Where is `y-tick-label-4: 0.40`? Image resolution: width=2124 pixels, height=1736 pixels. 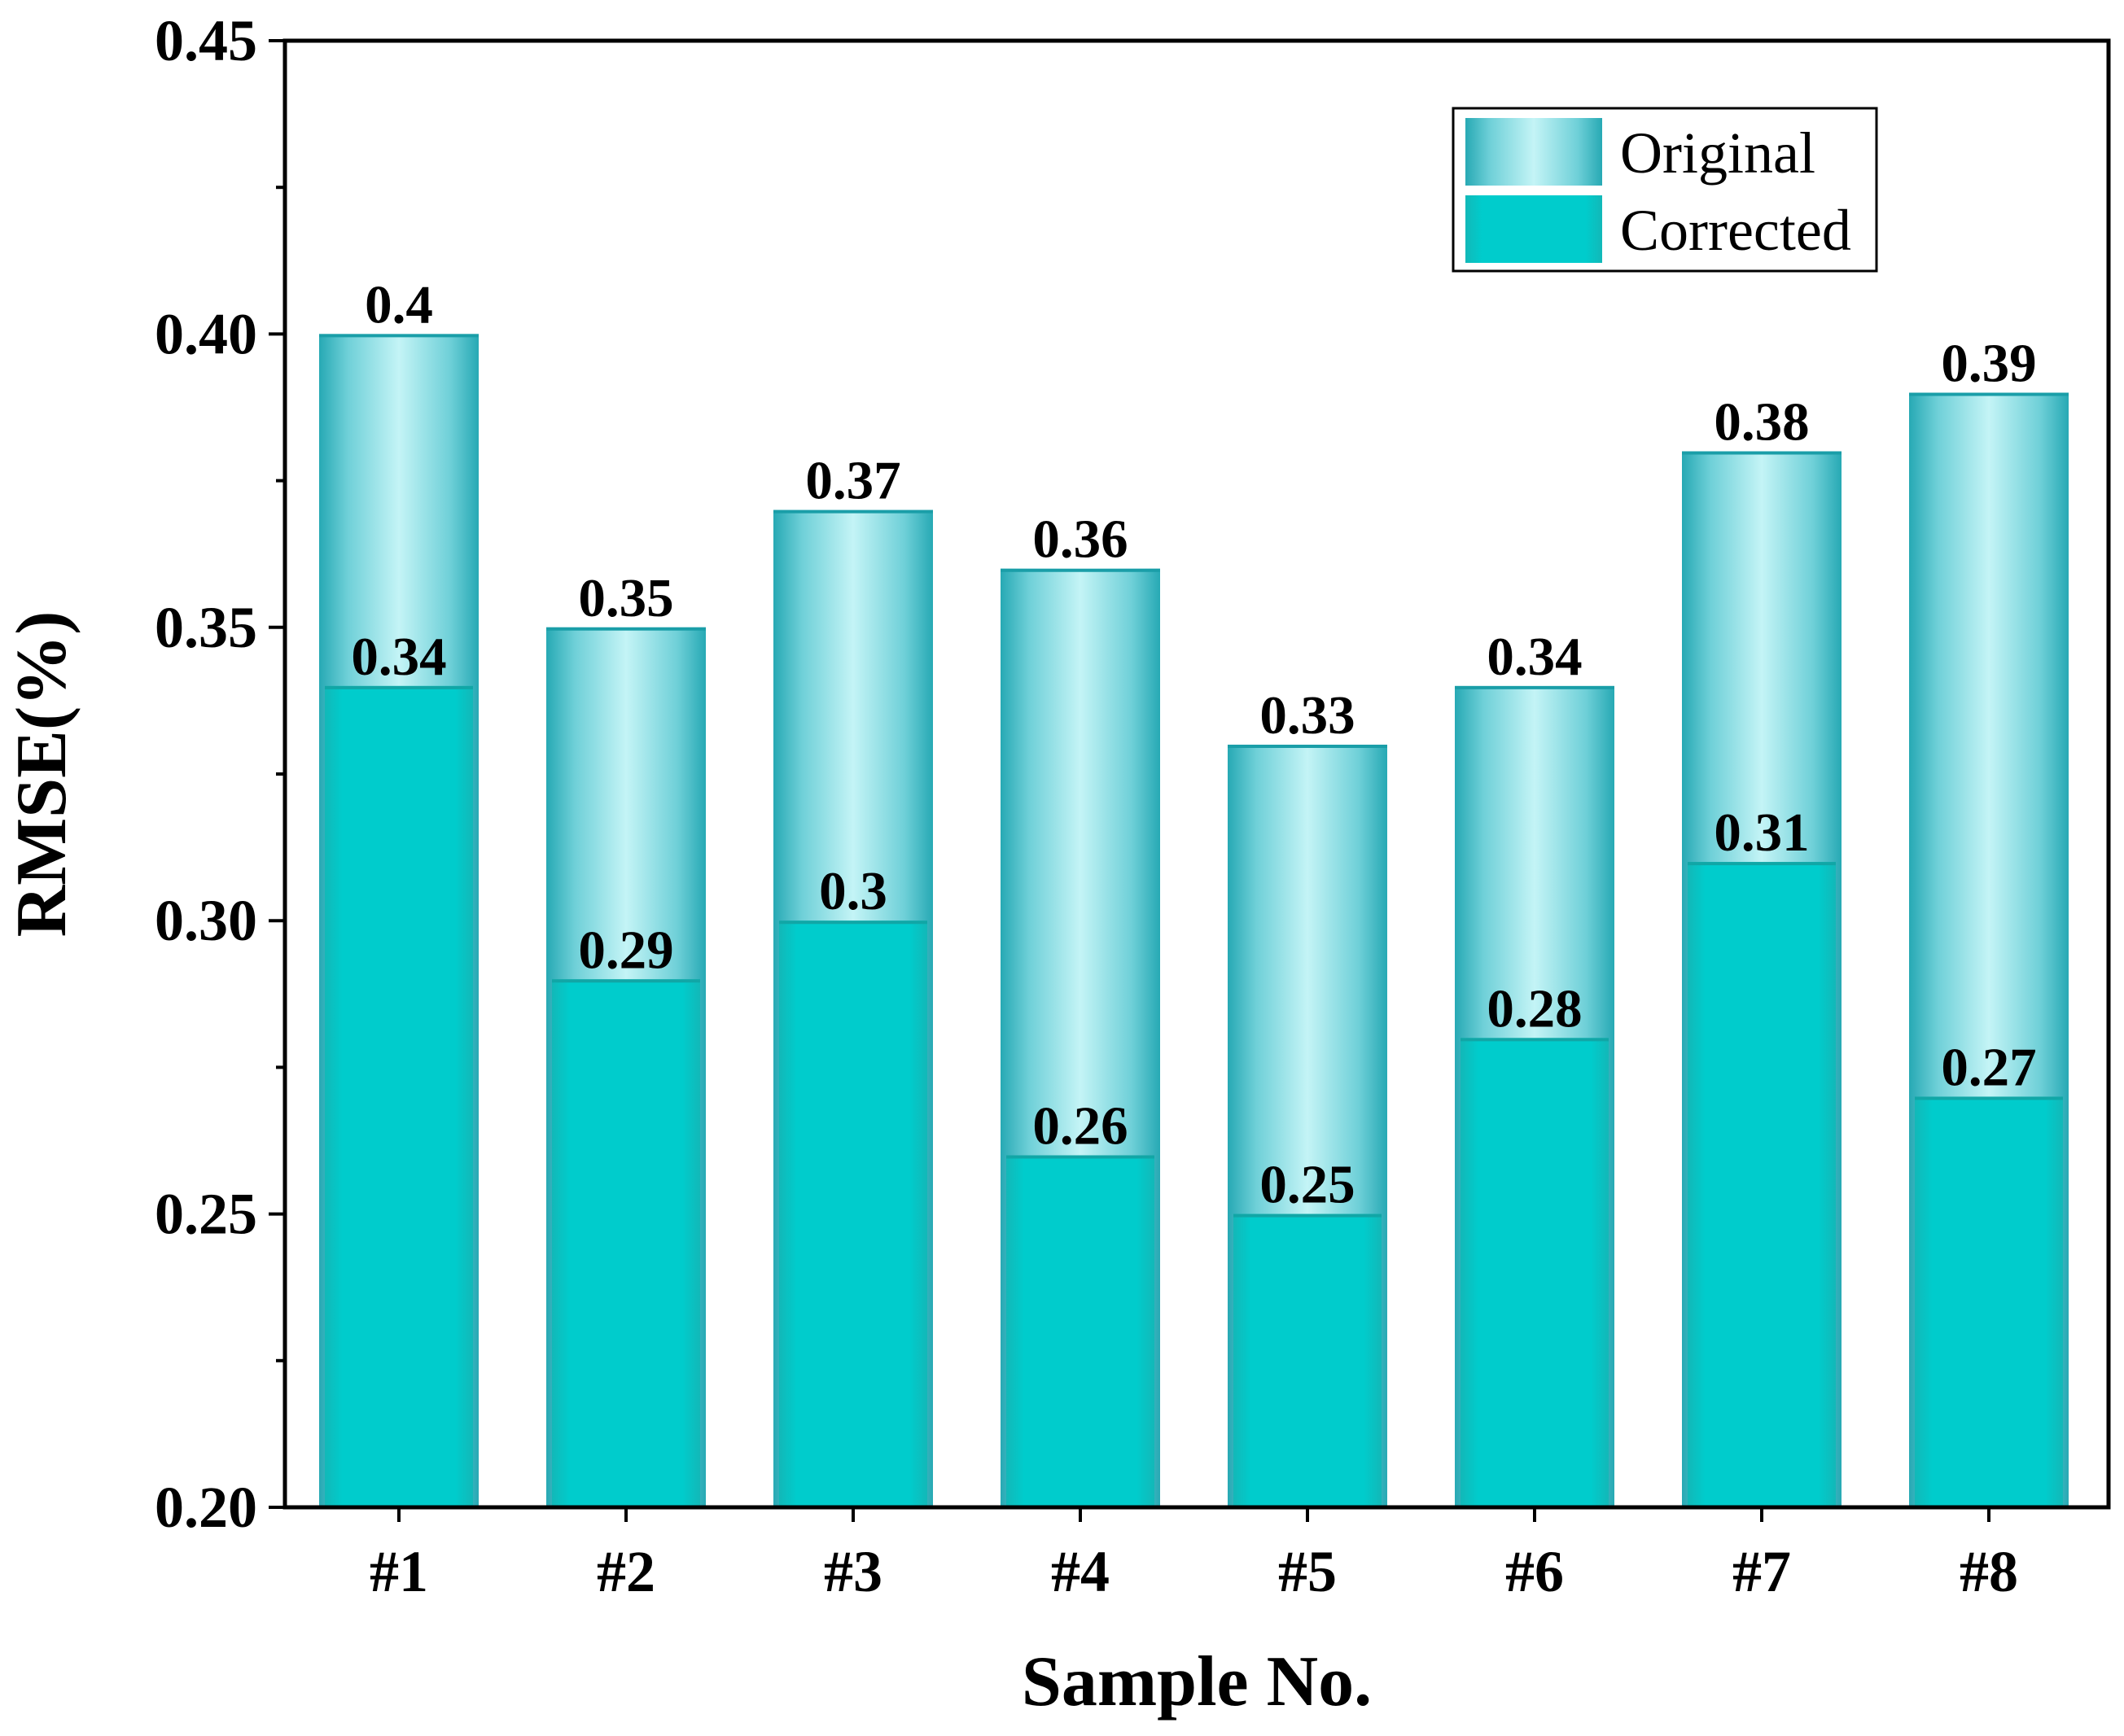
y-tick-label-4: 0.40 is located at coordinates (206, 333).